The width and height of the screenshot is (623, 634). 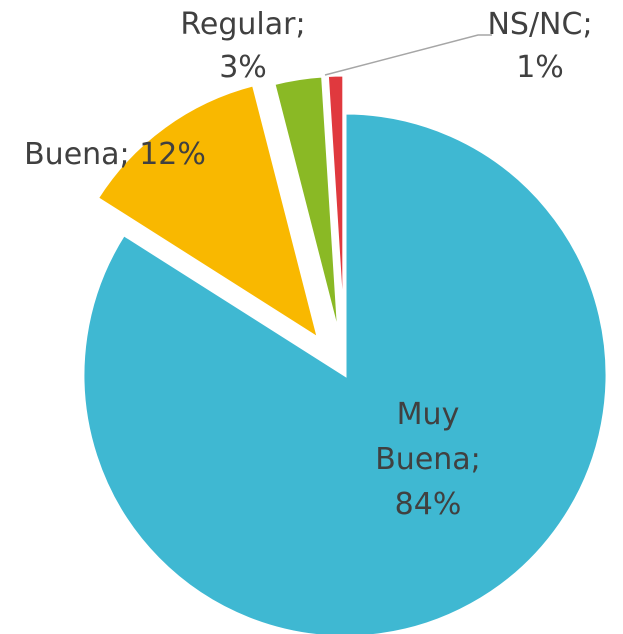 I want to click on label-line: 1%, so click(x=540, y=67).